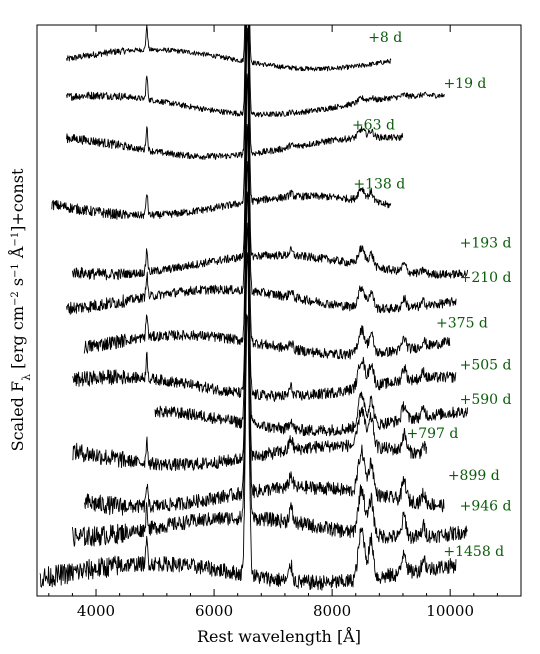 The image size is (540, 654). What do you see at coordinates (486, 400) in the screenshot?
I see `epoch-label: +590 d` at bounding box center [486, 400].